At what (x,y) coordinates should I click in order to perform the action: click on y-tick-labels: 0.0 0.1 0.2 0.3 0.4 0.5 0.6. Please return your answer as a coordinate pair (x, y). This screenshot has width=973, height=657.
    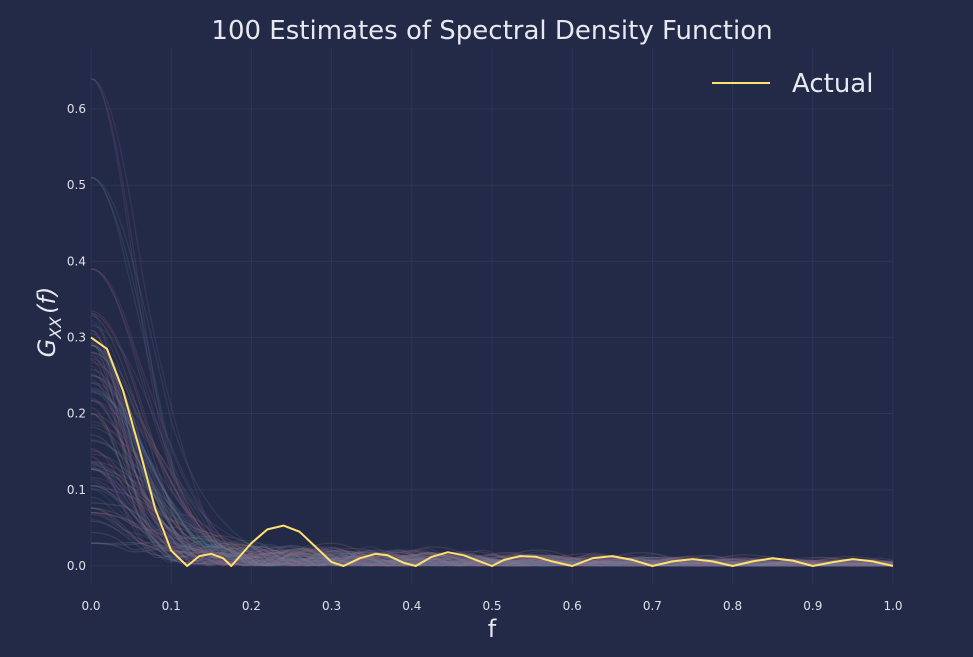
    Looking at the image, I should click on (76, 337).